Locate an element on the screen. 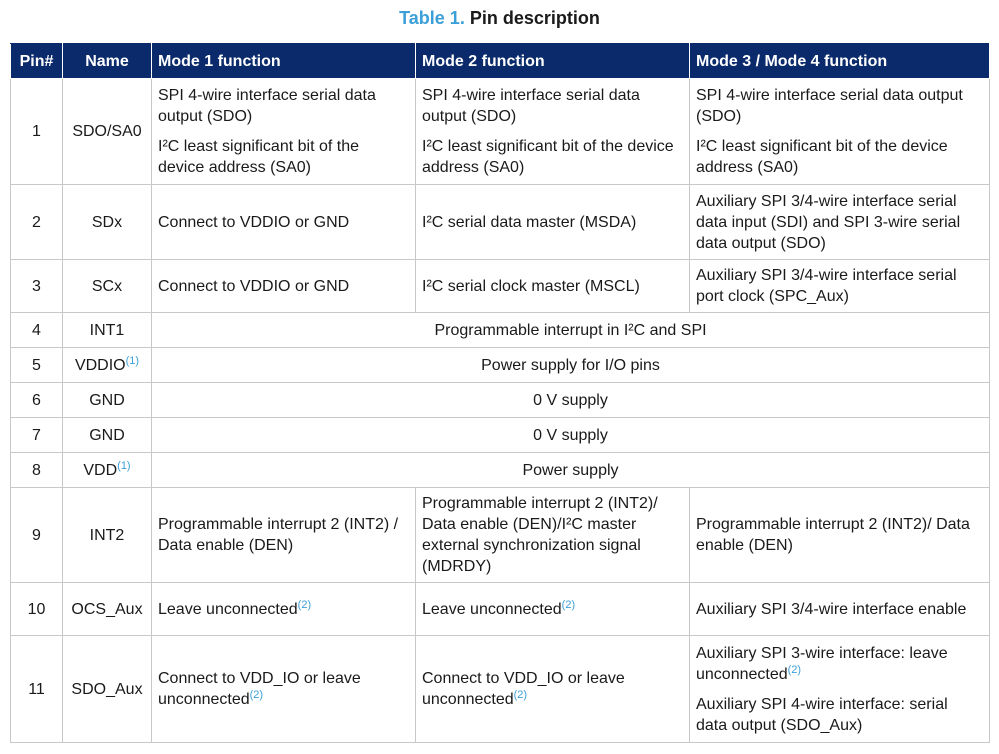  mode2-cell: I²C serial data master (MSDA) is located at coordinates (552, 222).